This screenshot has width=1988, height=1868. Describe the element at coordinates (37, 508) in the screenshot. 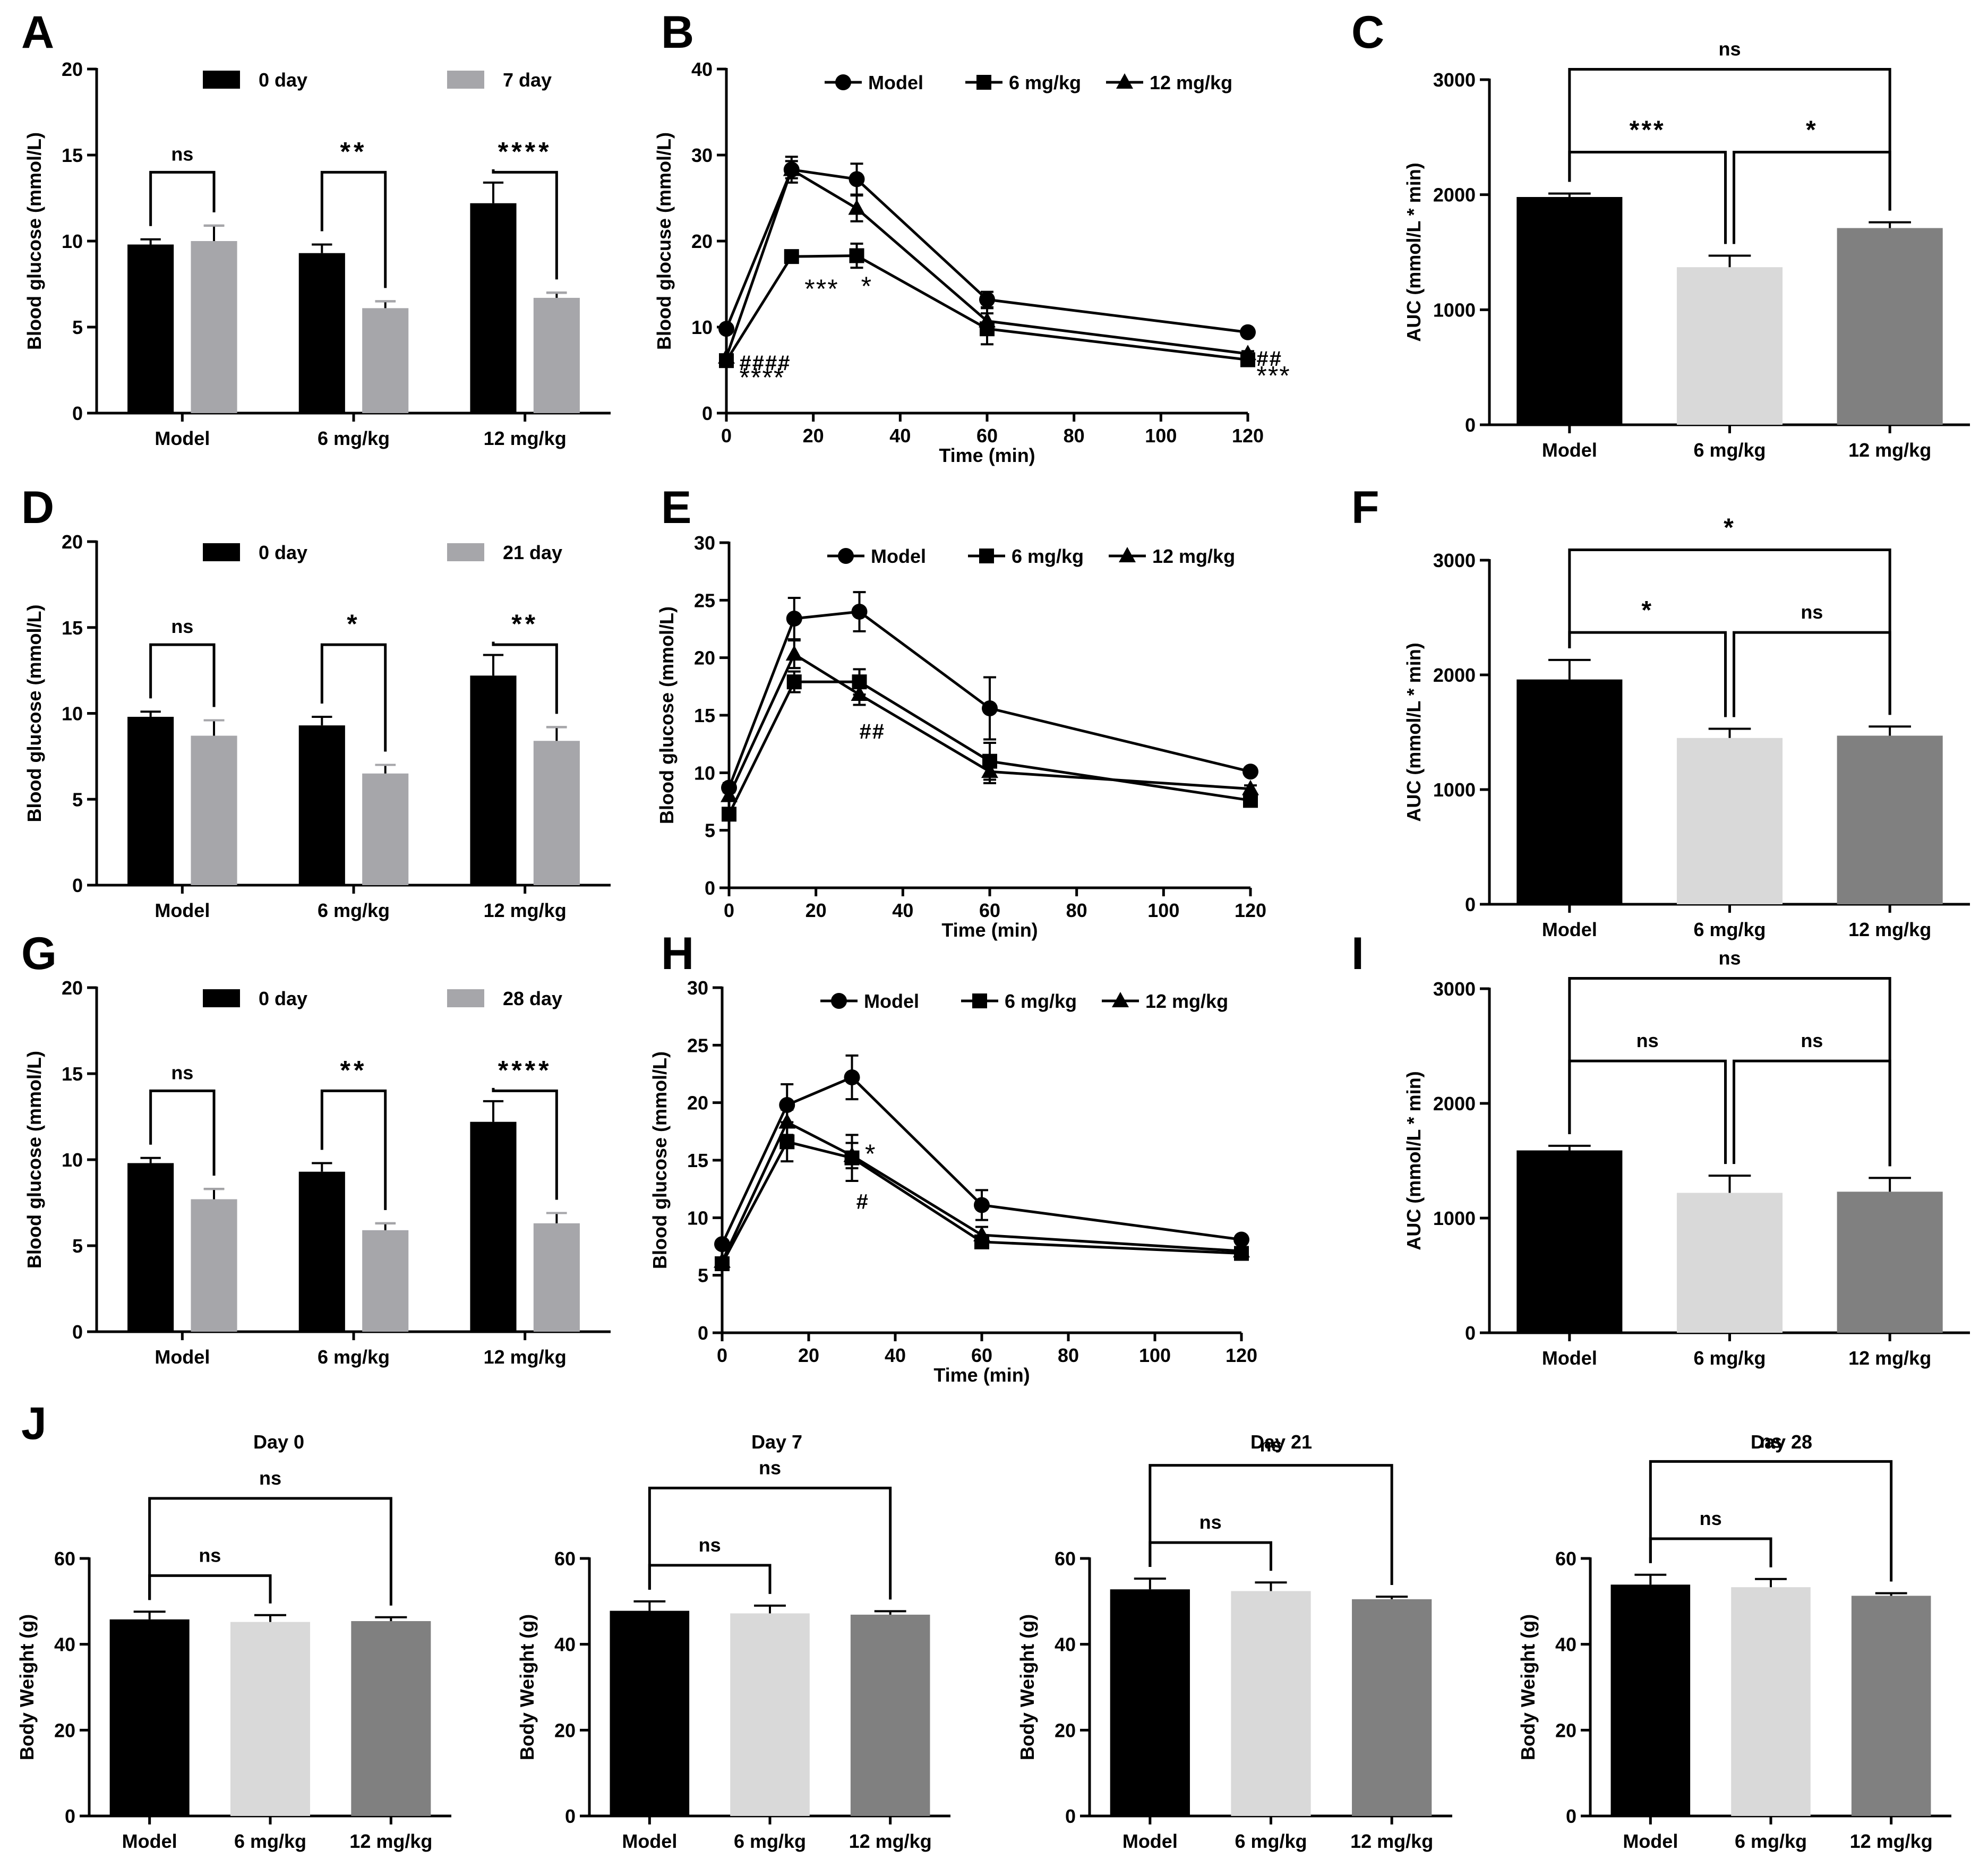

I see `panel-letter-d: D` at that location.